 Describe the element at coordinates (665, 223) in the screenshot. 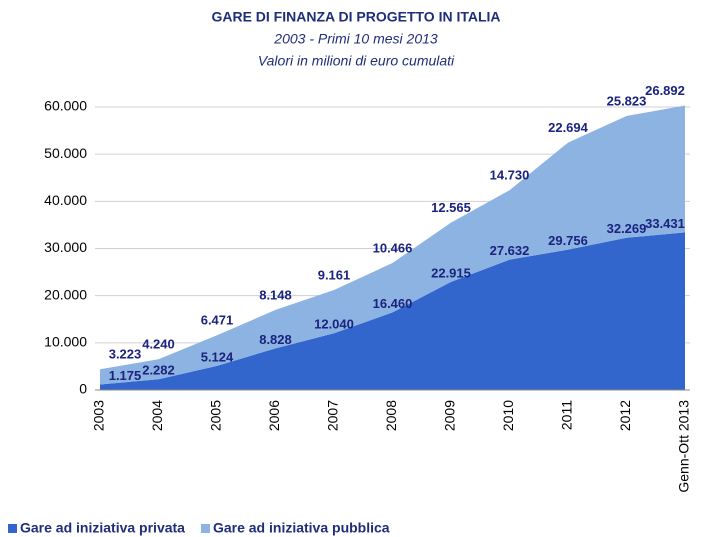

I see `data-label: 33.431` at that location.